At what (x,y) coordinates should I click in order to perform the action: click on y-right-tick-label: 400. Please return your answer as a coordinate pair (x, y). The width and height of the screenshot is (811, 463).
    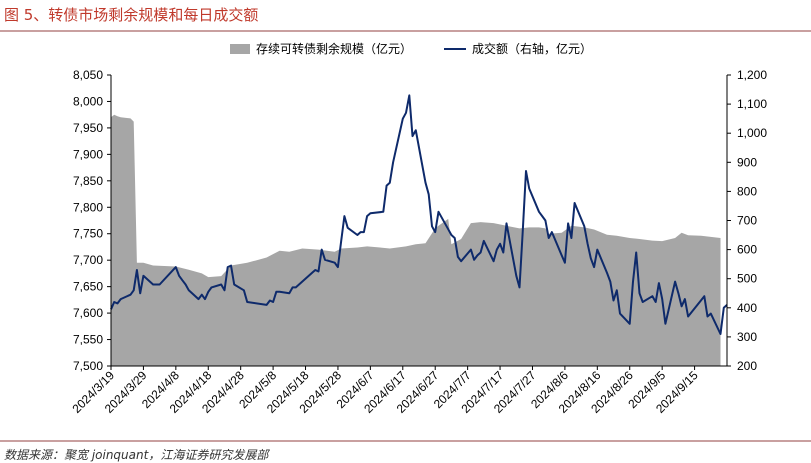
    Looking at the image, I should click on (747, 308).